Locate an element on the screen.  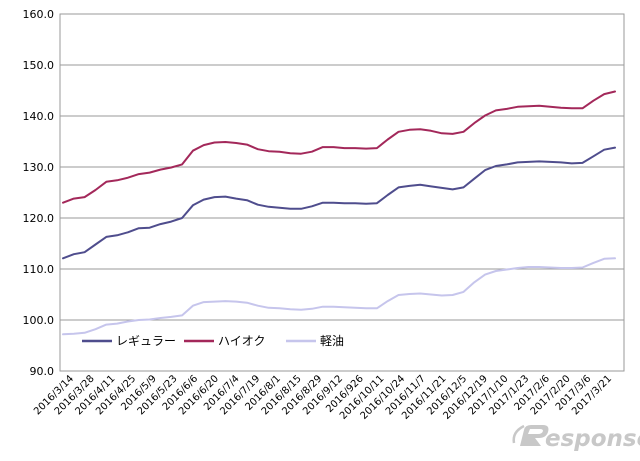
response-logo-icon is located at coordinates (530, 435).